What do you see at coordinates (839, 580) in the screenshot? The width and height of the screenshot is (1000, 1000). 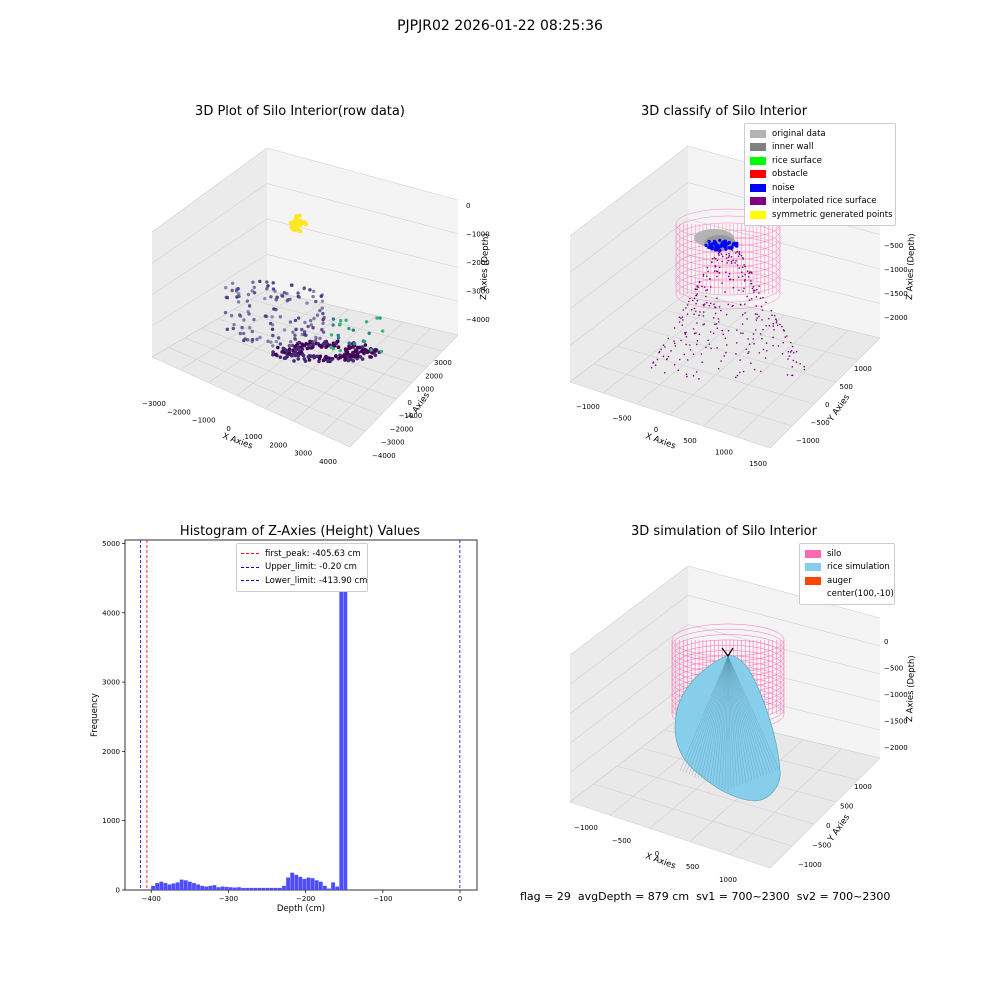 I see `legend-label: auger` at bounding box center [839, 580].